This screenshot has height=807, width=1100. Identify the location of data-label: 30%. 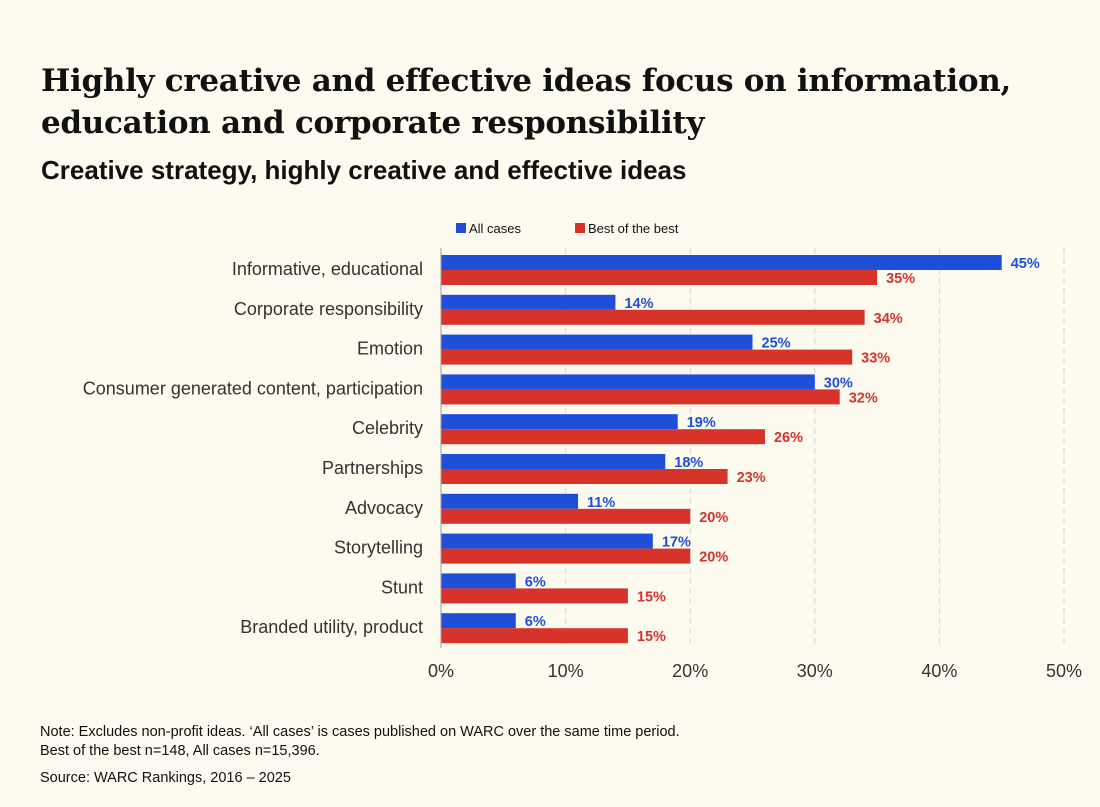
(838, 383).